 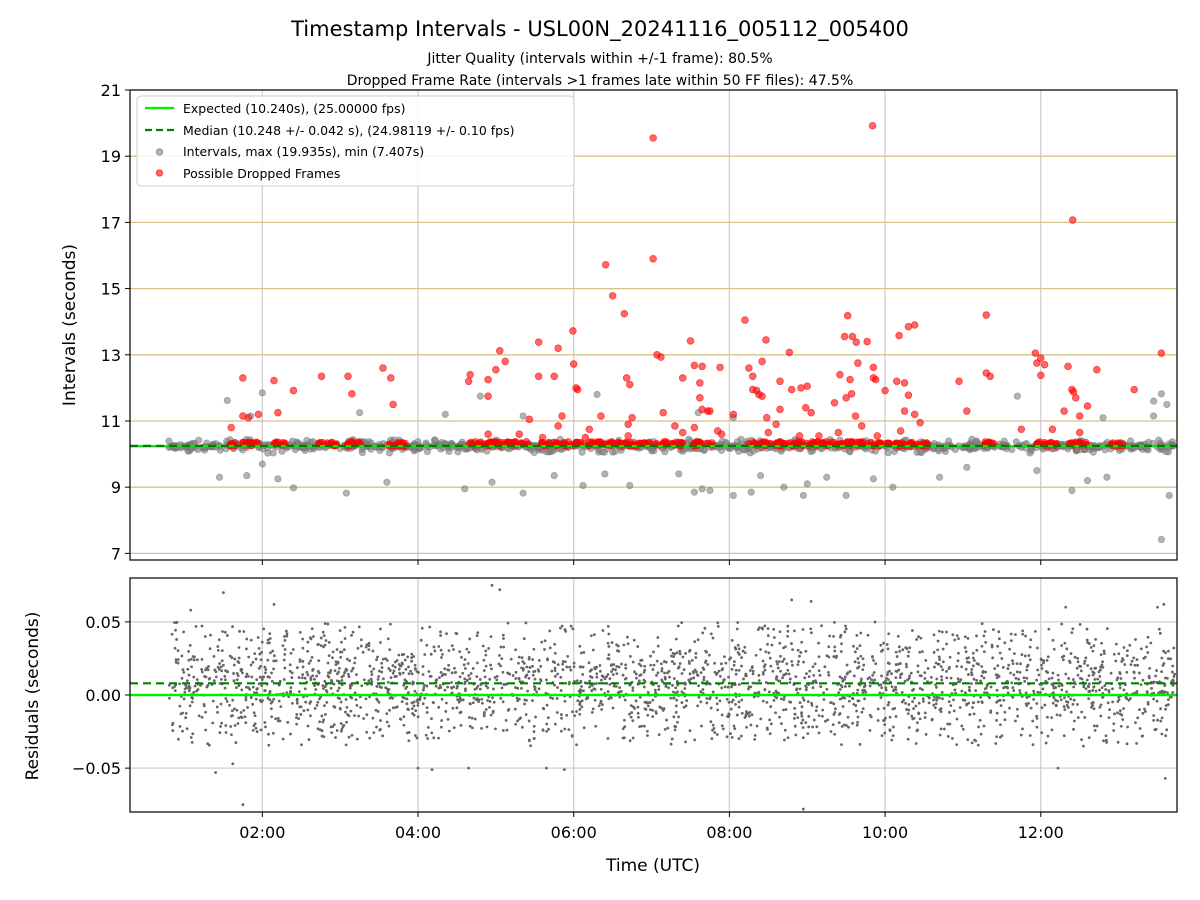 I want to click on top-y-tick-label: 9, so click(x=116, y=487).